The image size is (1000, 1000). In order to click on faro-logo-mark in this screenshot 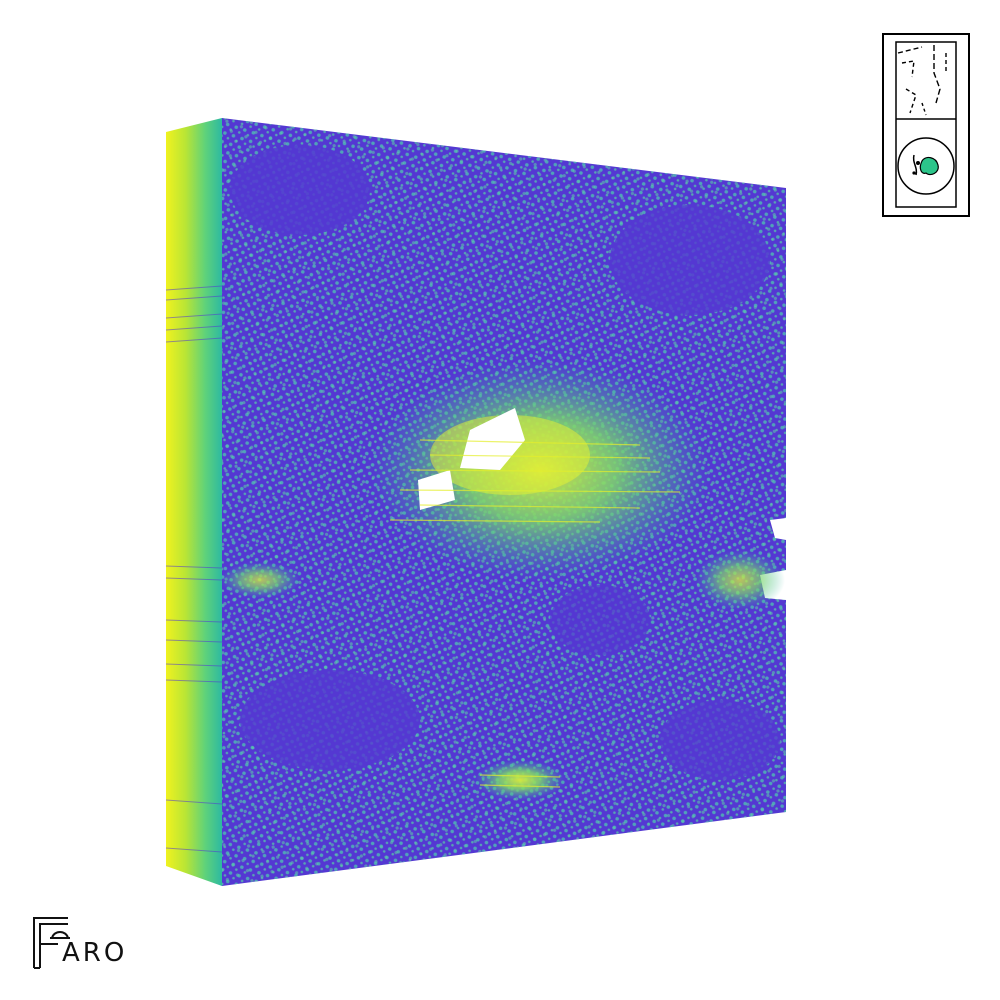, I will do `click(51, 943)`.